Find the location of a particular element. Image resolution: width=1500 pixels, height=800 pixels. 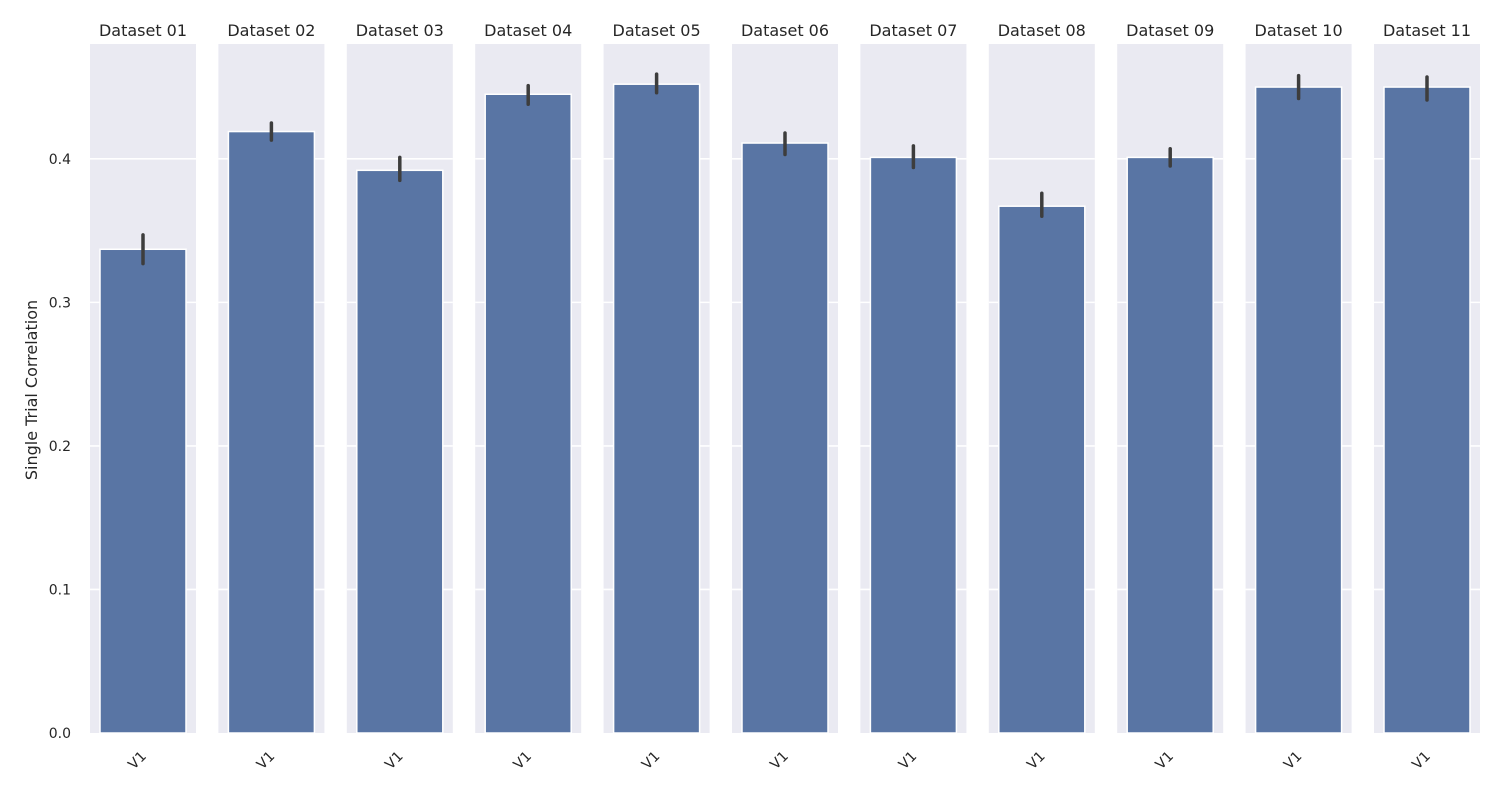

panel-title: Dataset 08 is located at coordinates (1042, 30).